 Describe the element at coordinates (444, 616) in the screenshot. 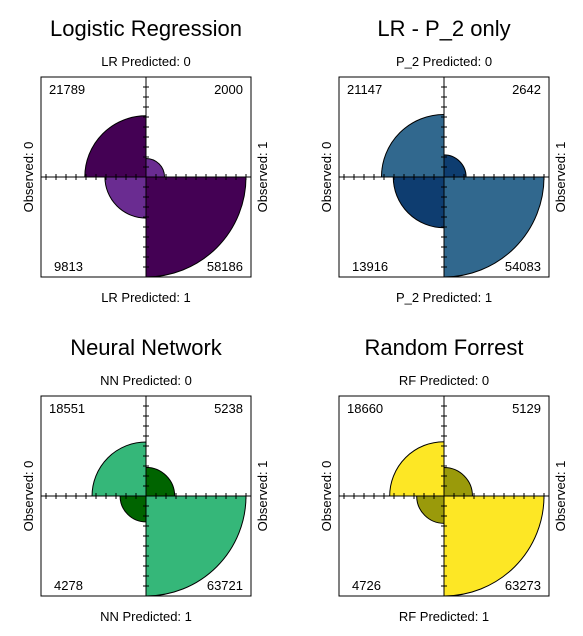

I see `bottom-axis-label: RF Predicted: 1` at that location.